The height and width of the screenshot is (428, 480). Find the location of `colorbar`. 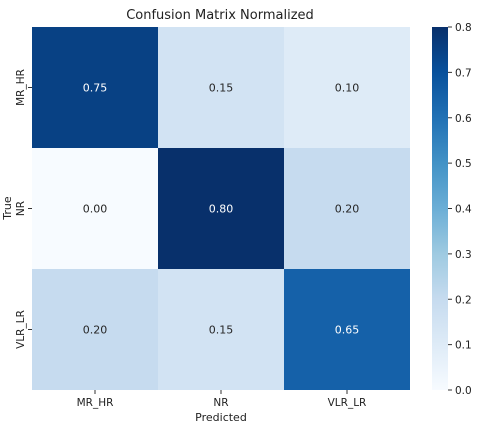

colorbar is located at coordinates (440, 208).